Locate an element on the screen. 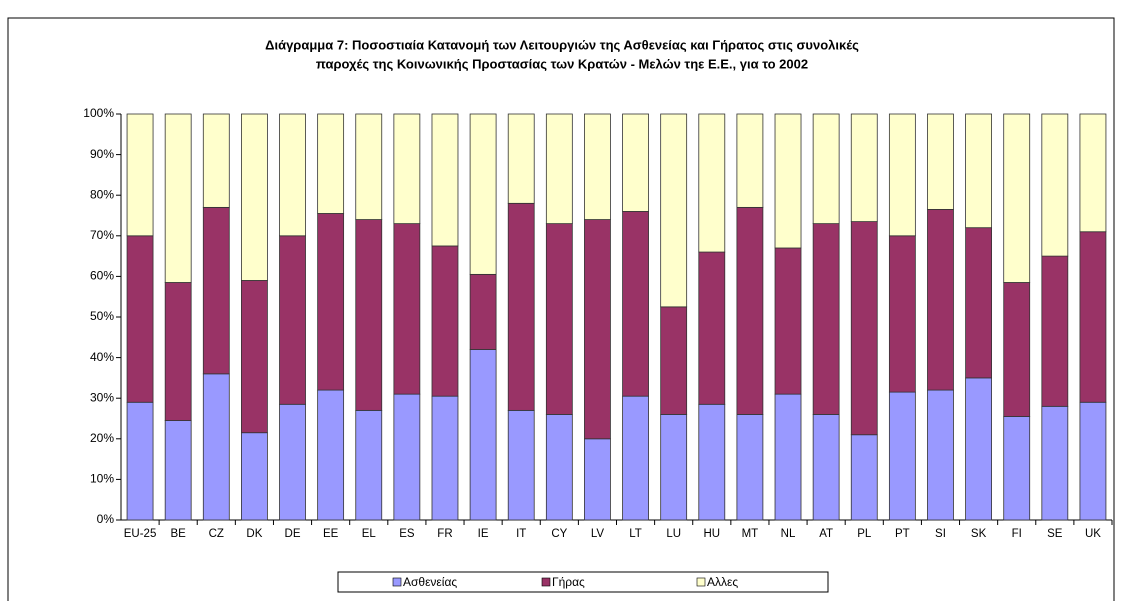 The image size is (1123, 601). y-tick-label: 70% is located at coordinates (102, 235).